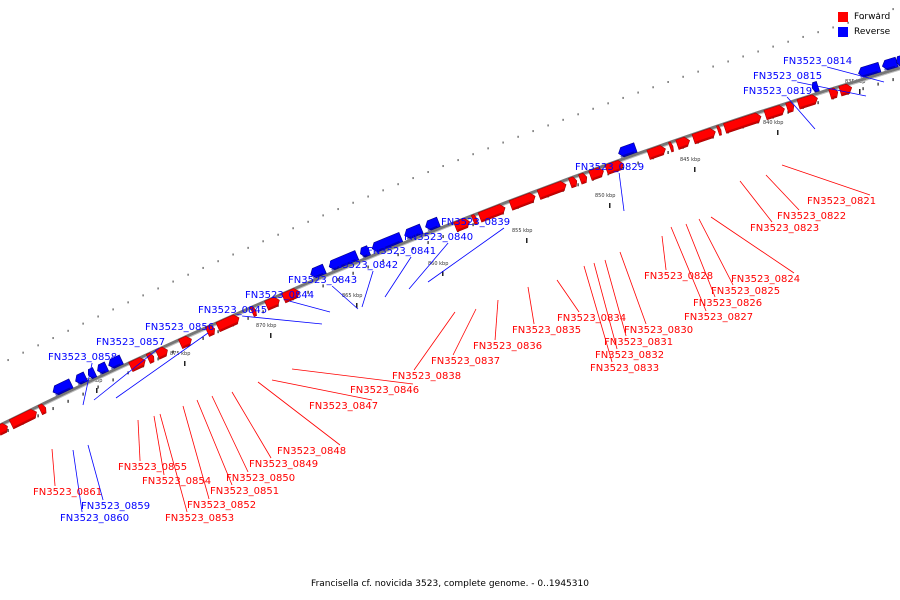 The image size is (900, 600). I want to click on gene-label: FN3523_0833, so click(624, 368).